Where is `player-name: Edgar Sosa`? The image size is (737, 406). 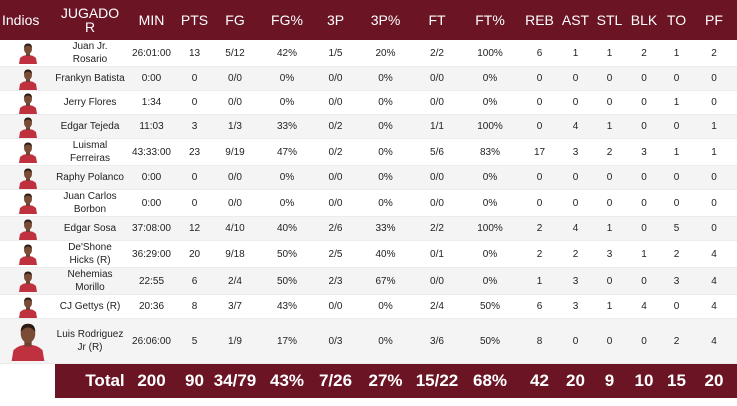 player-name: Edgar Sosa is located at coordinates (90, 228).